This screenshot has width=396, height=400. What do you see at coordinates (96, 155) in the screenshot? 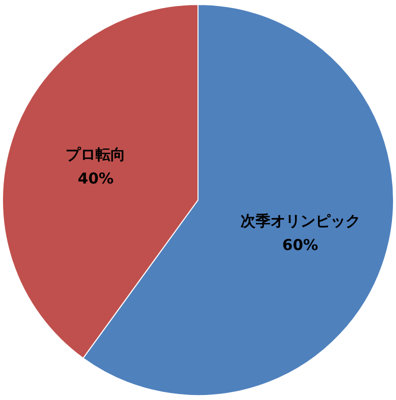
I see `slice-label: プロ転向` at bounding box center [96, 155].